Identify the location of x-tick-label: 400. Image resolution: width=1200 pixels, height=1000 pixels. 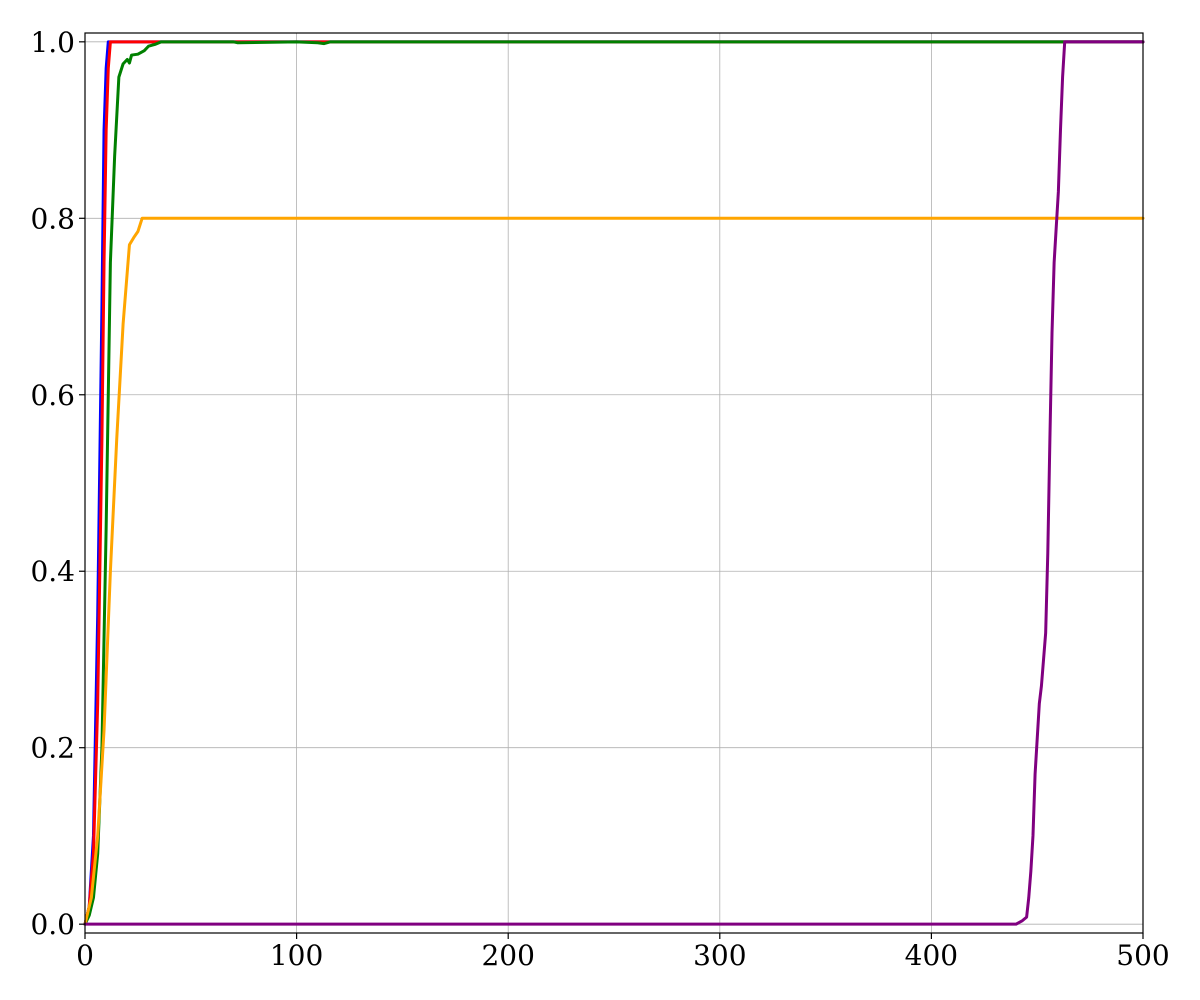
(931, 955).